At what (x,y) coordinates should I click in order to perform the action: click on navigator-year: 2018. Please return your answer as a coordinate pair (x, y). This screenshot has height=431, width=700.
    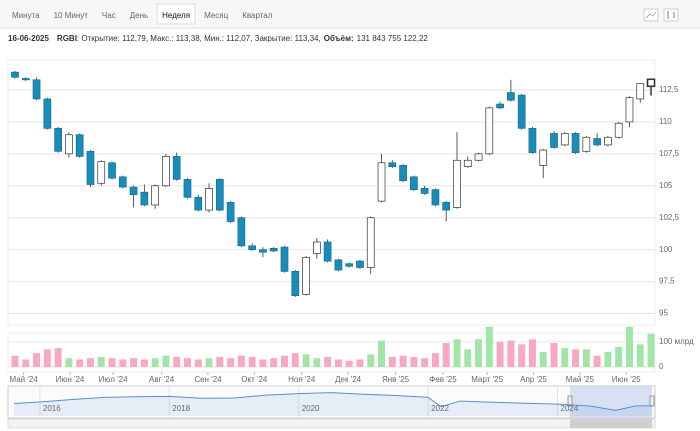
    Looking at the image, I should click on (181, 408).